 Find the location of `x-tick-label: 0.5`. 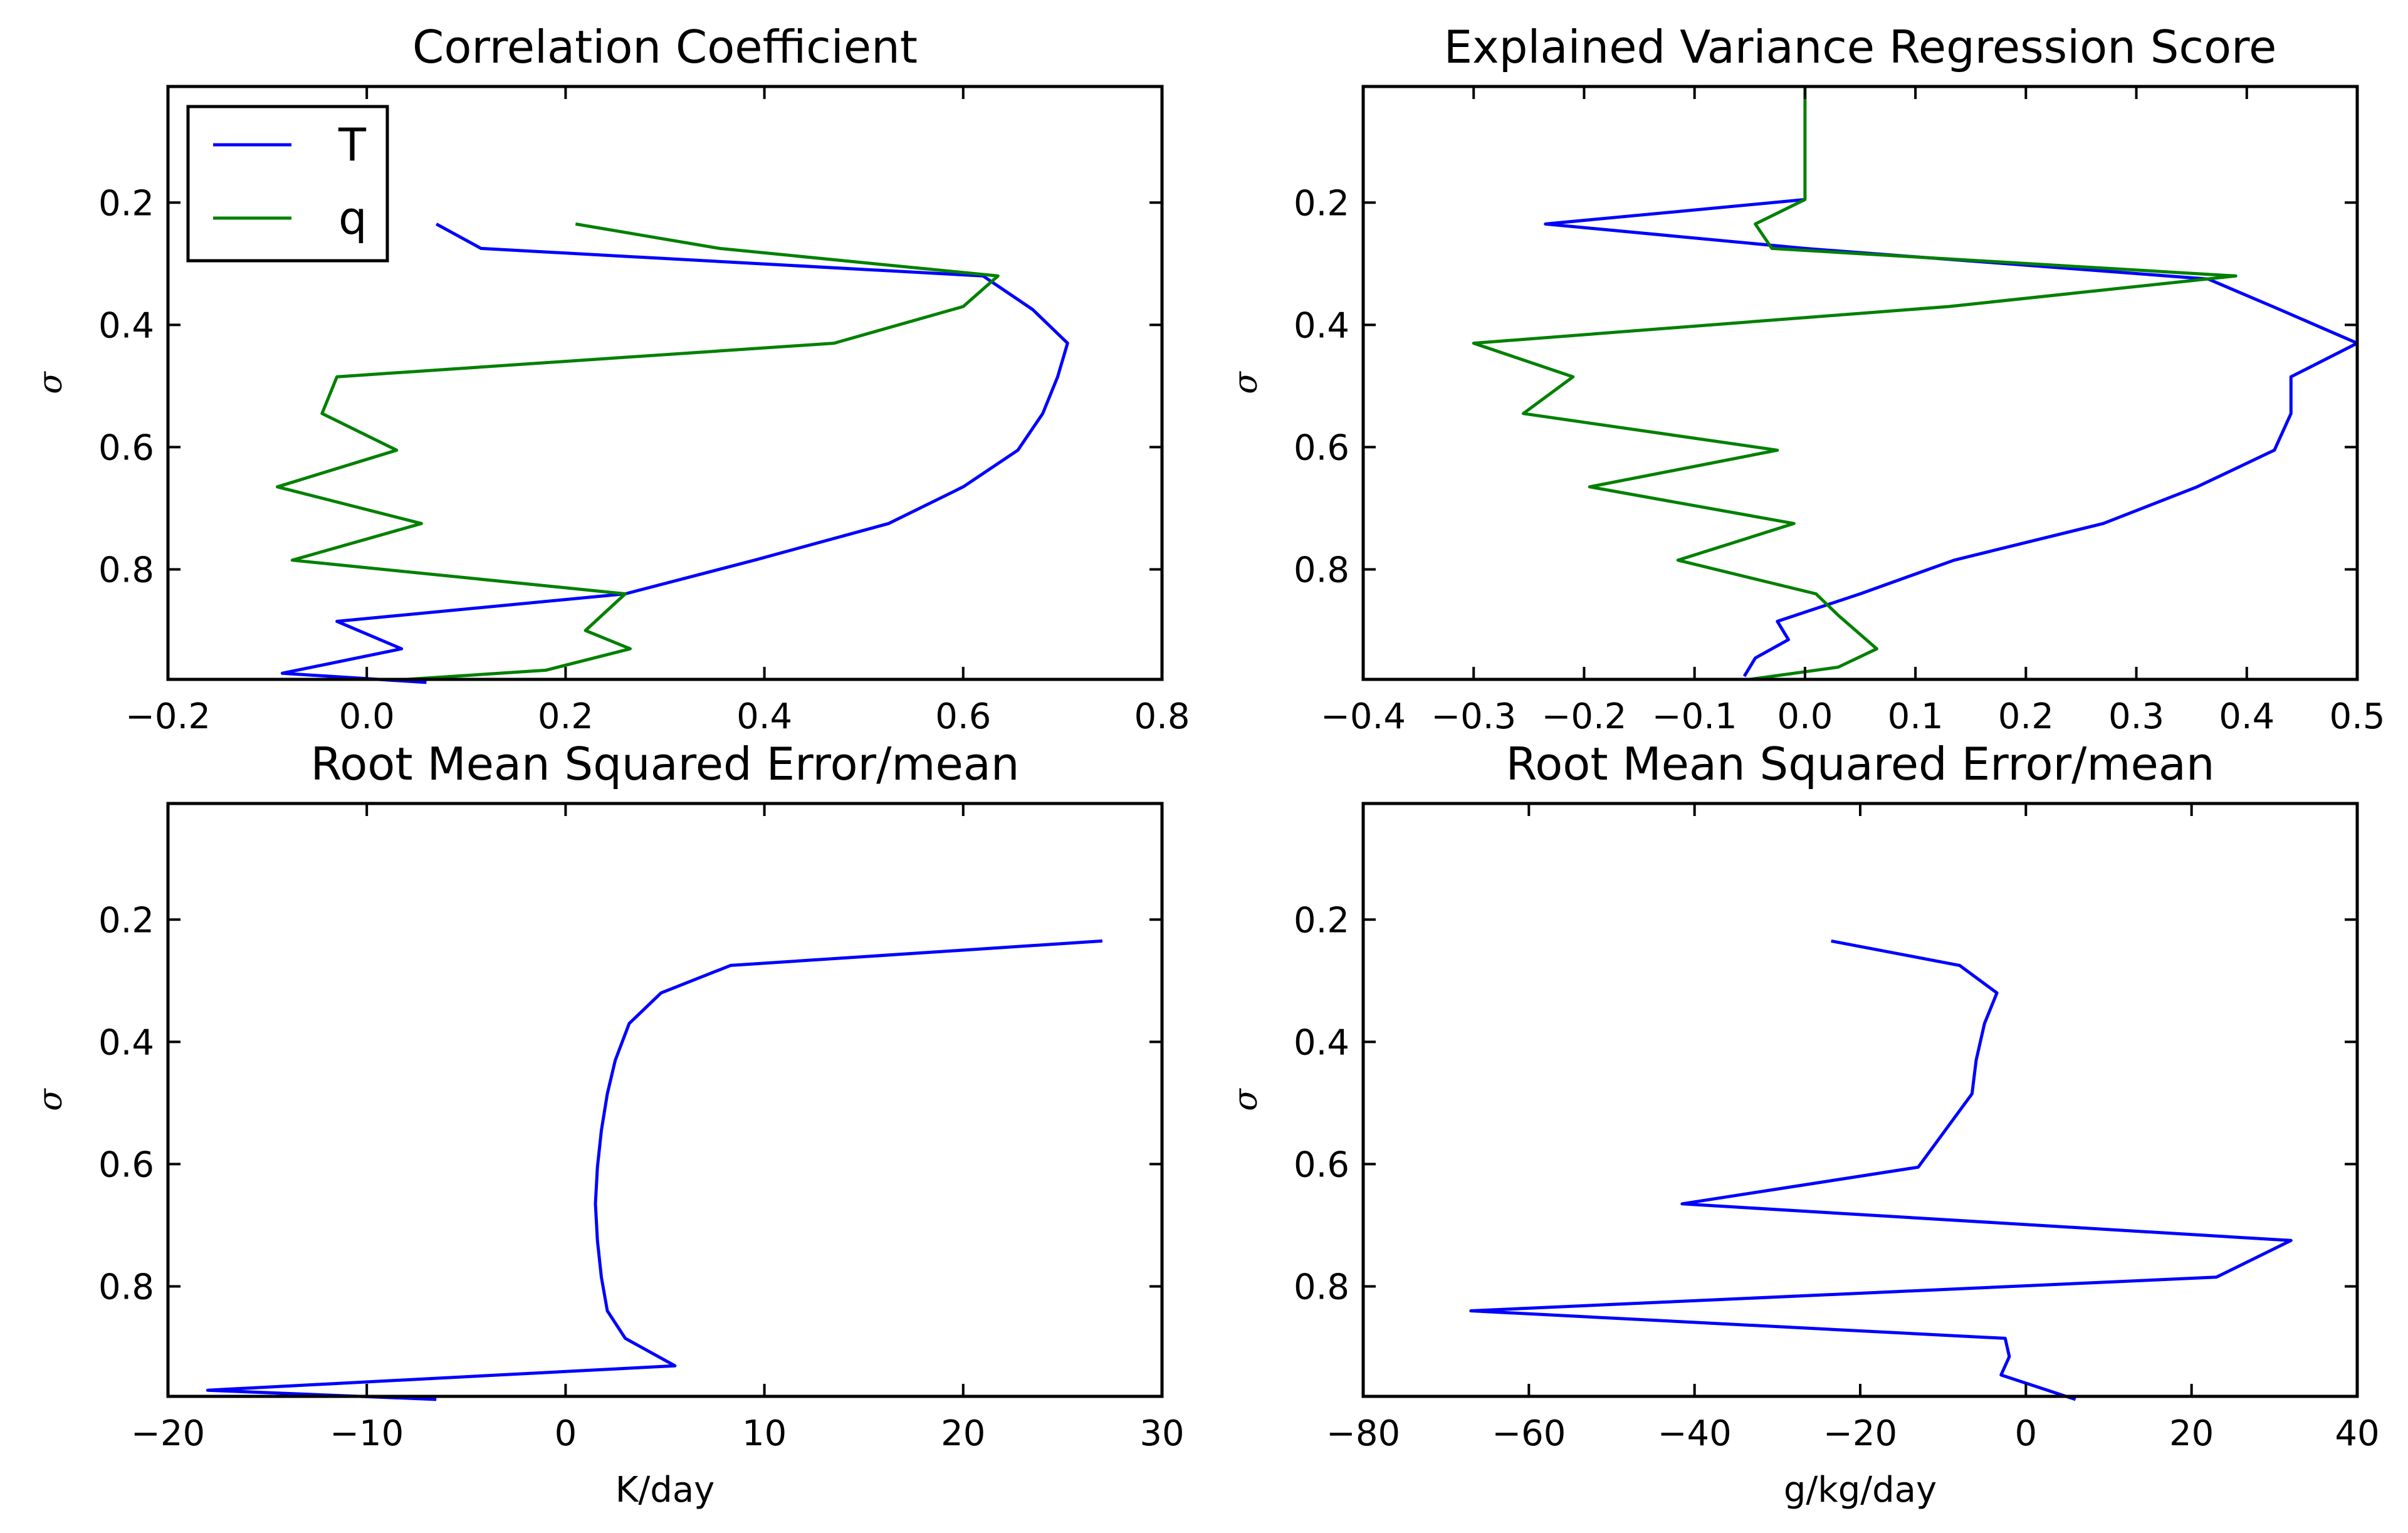

x-tick-label: 0.5 is located at coordinates (2357, 716).